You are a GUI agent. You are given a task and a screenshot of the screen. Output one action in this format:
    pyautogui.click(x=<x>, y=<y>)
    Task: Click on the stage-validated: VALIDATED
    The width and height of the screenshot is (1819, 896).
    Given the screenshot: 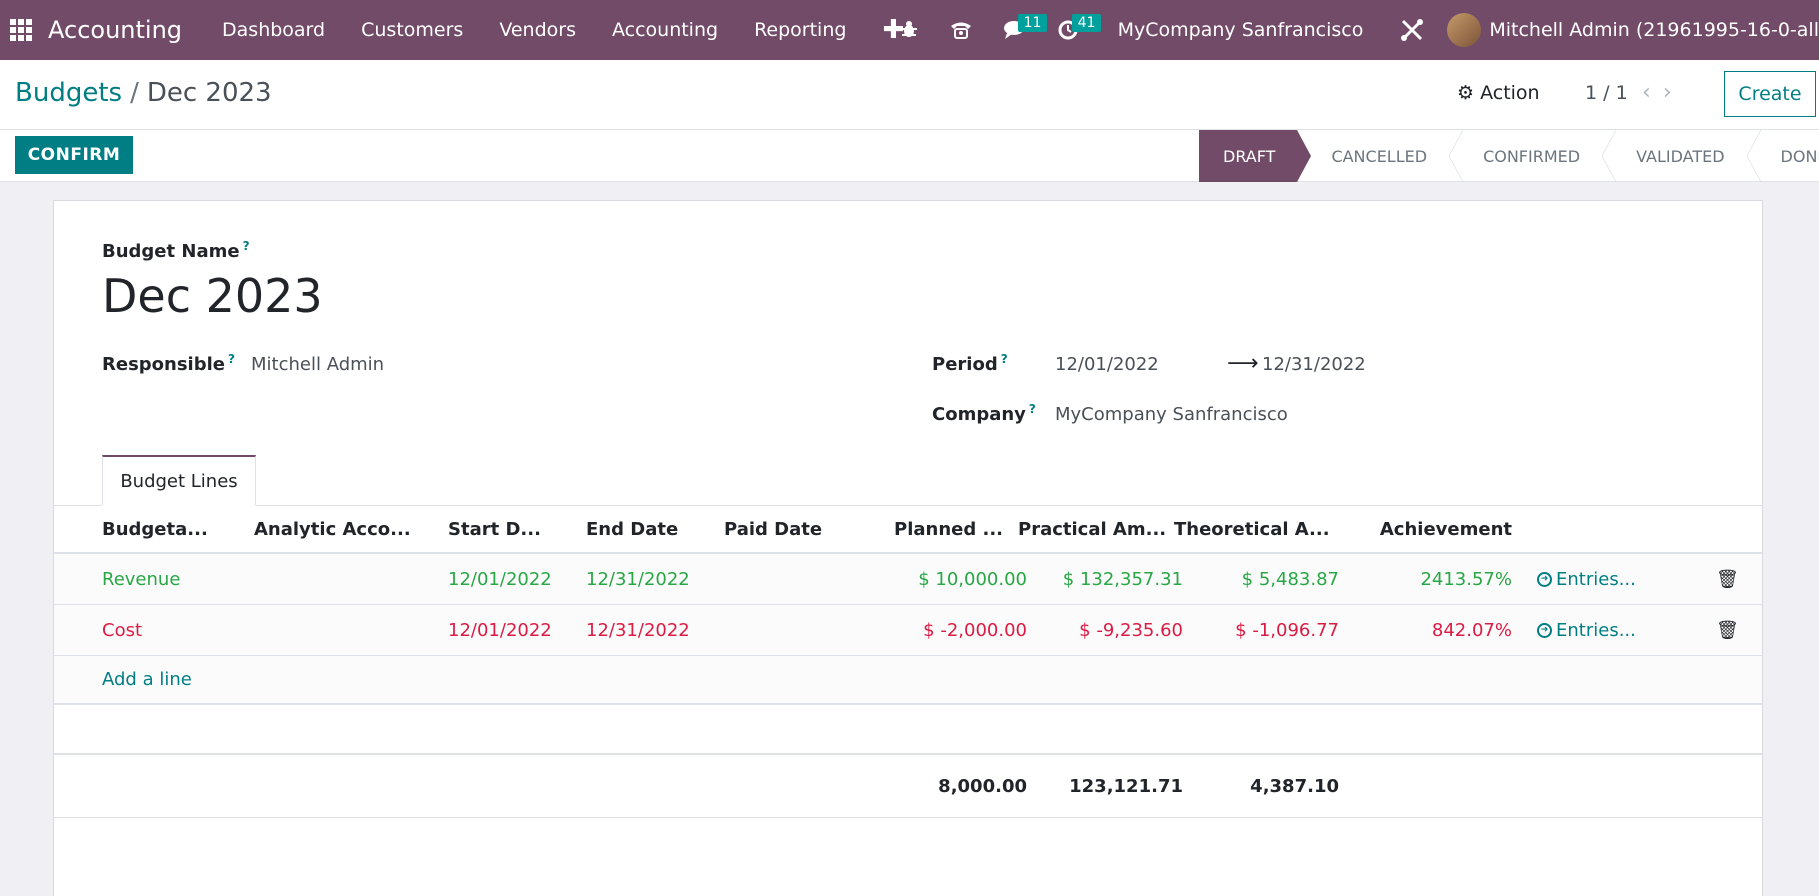 What is the action you would take?
    pyautogui.click(x=1674, y=156)
    